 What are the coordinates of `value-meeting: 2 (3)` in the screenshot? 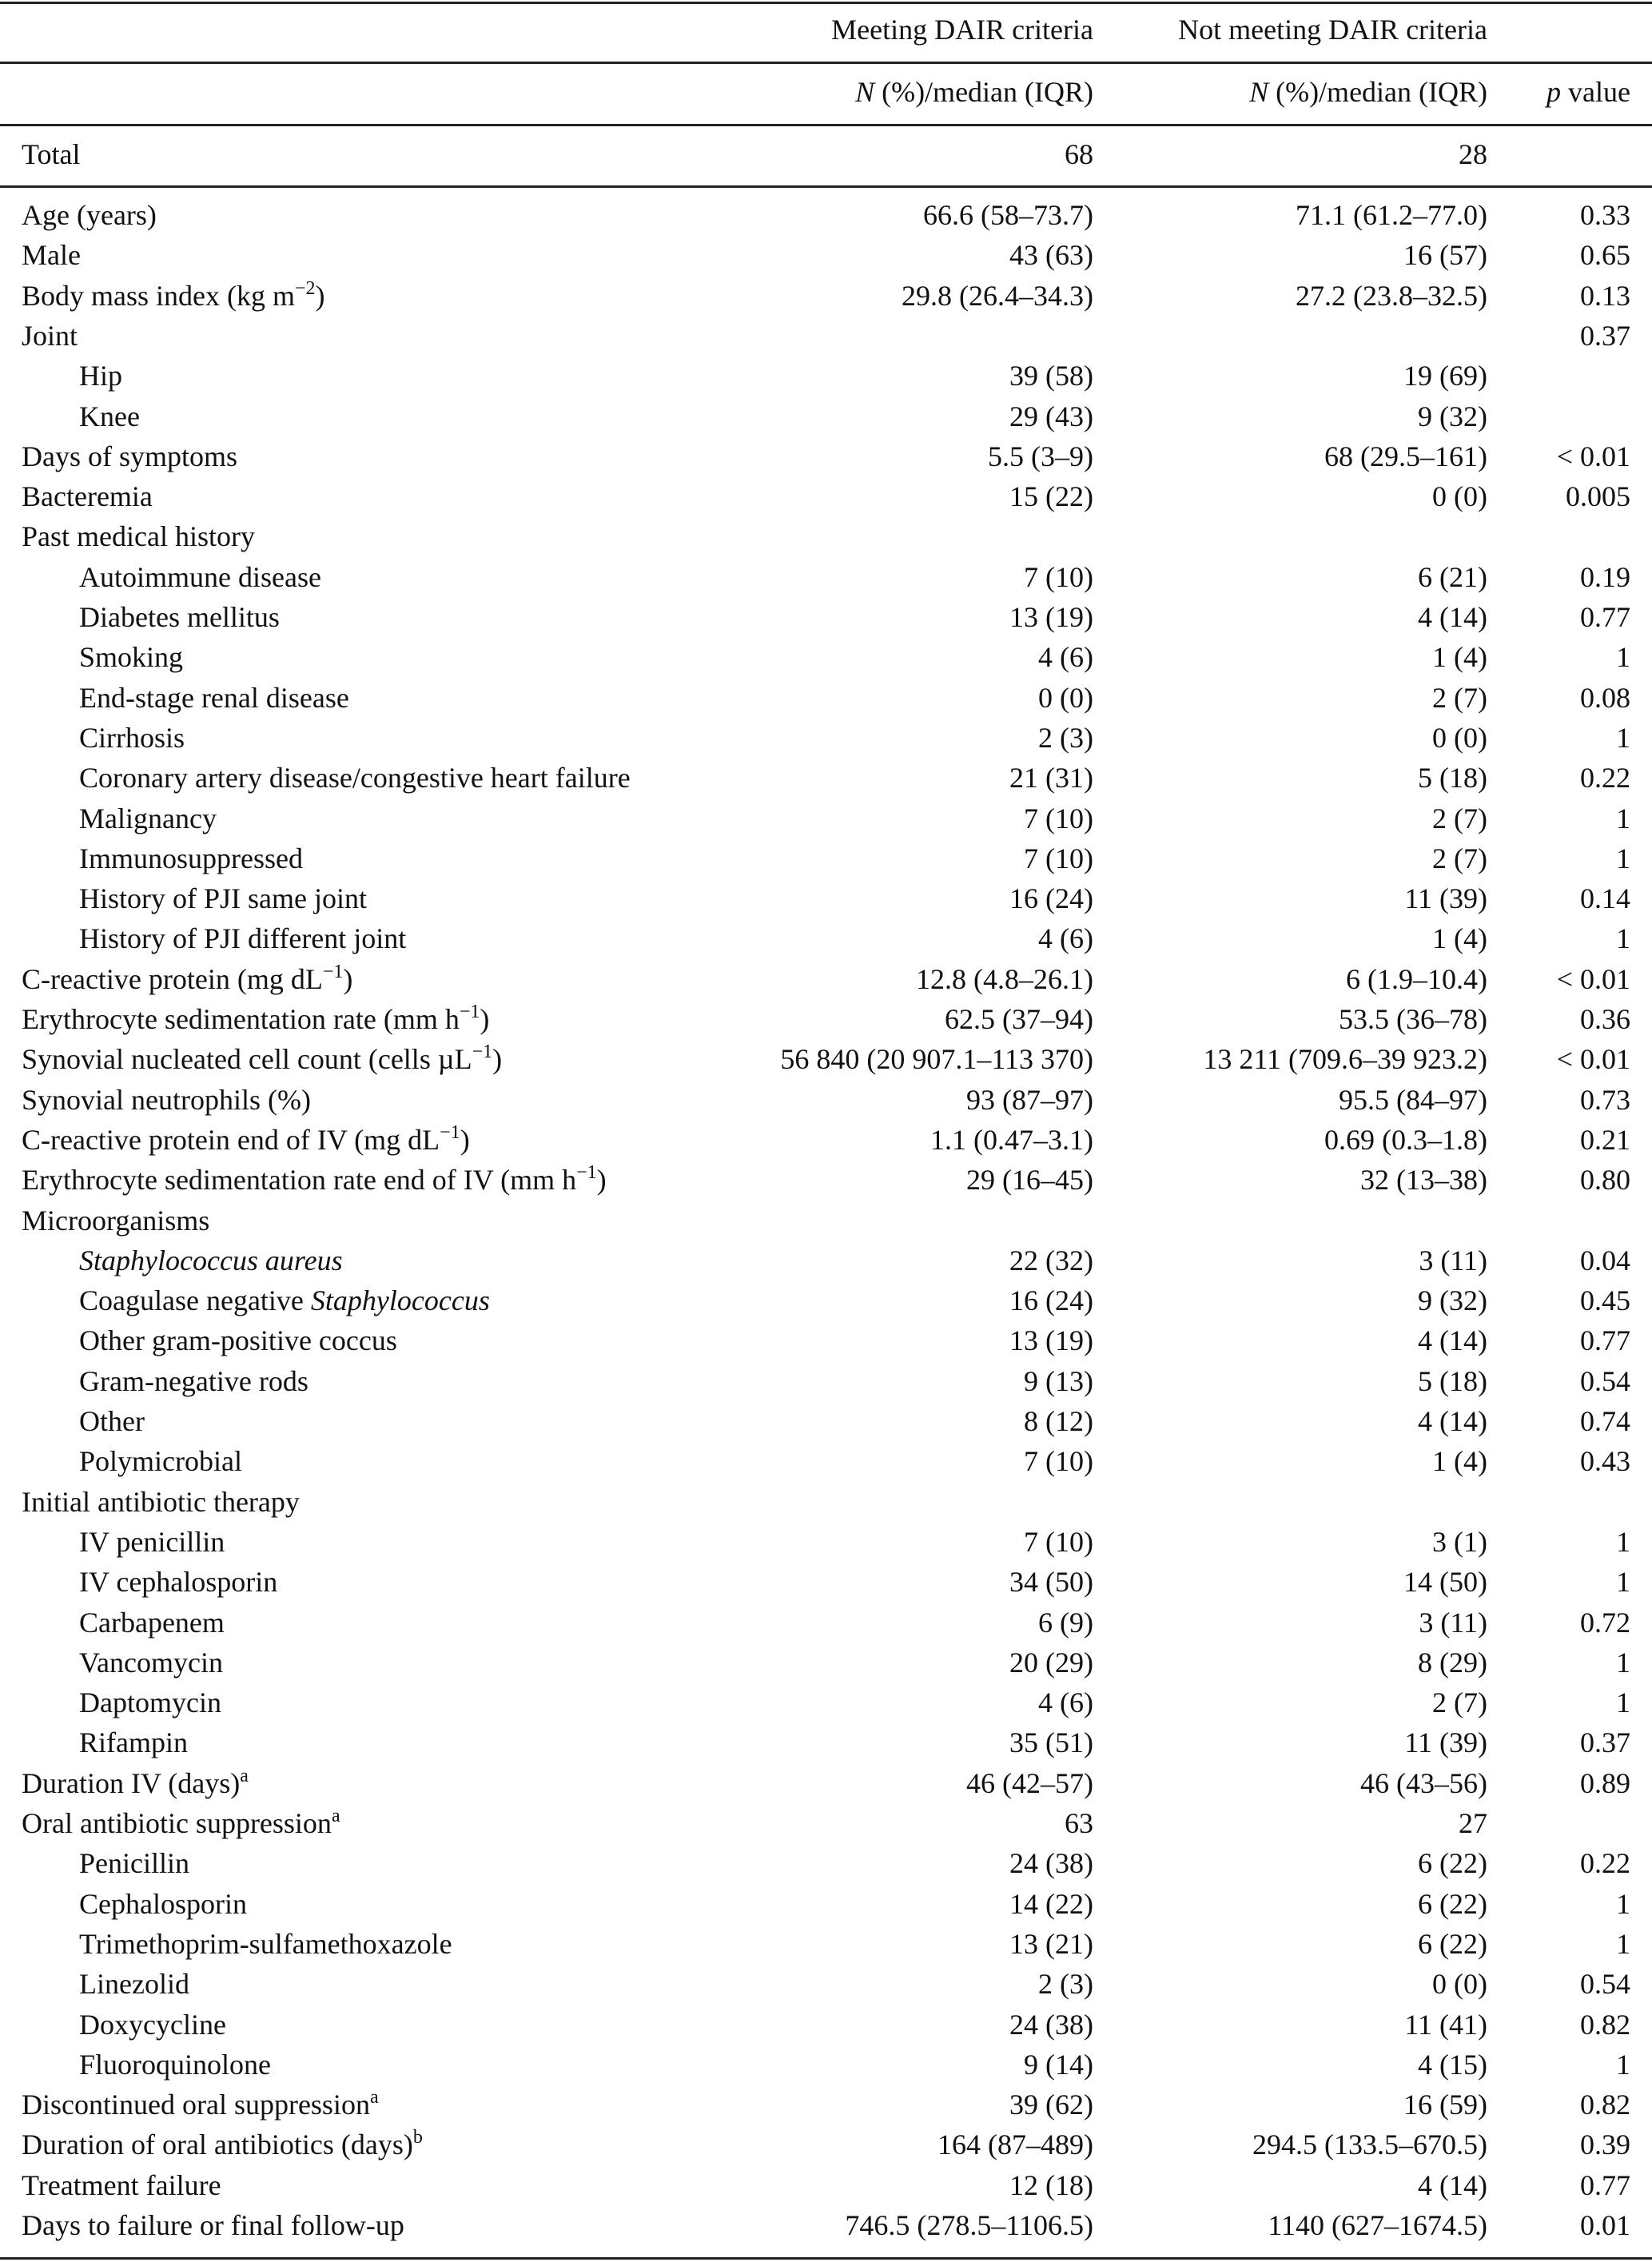 It's located at (1065, 738).